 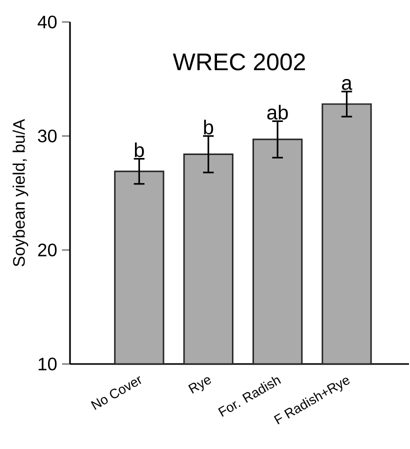 What do you see at coordinates (47, 250) in the screenshot?
I see `y-tick-label: 20` at bounding box center [47, 250].